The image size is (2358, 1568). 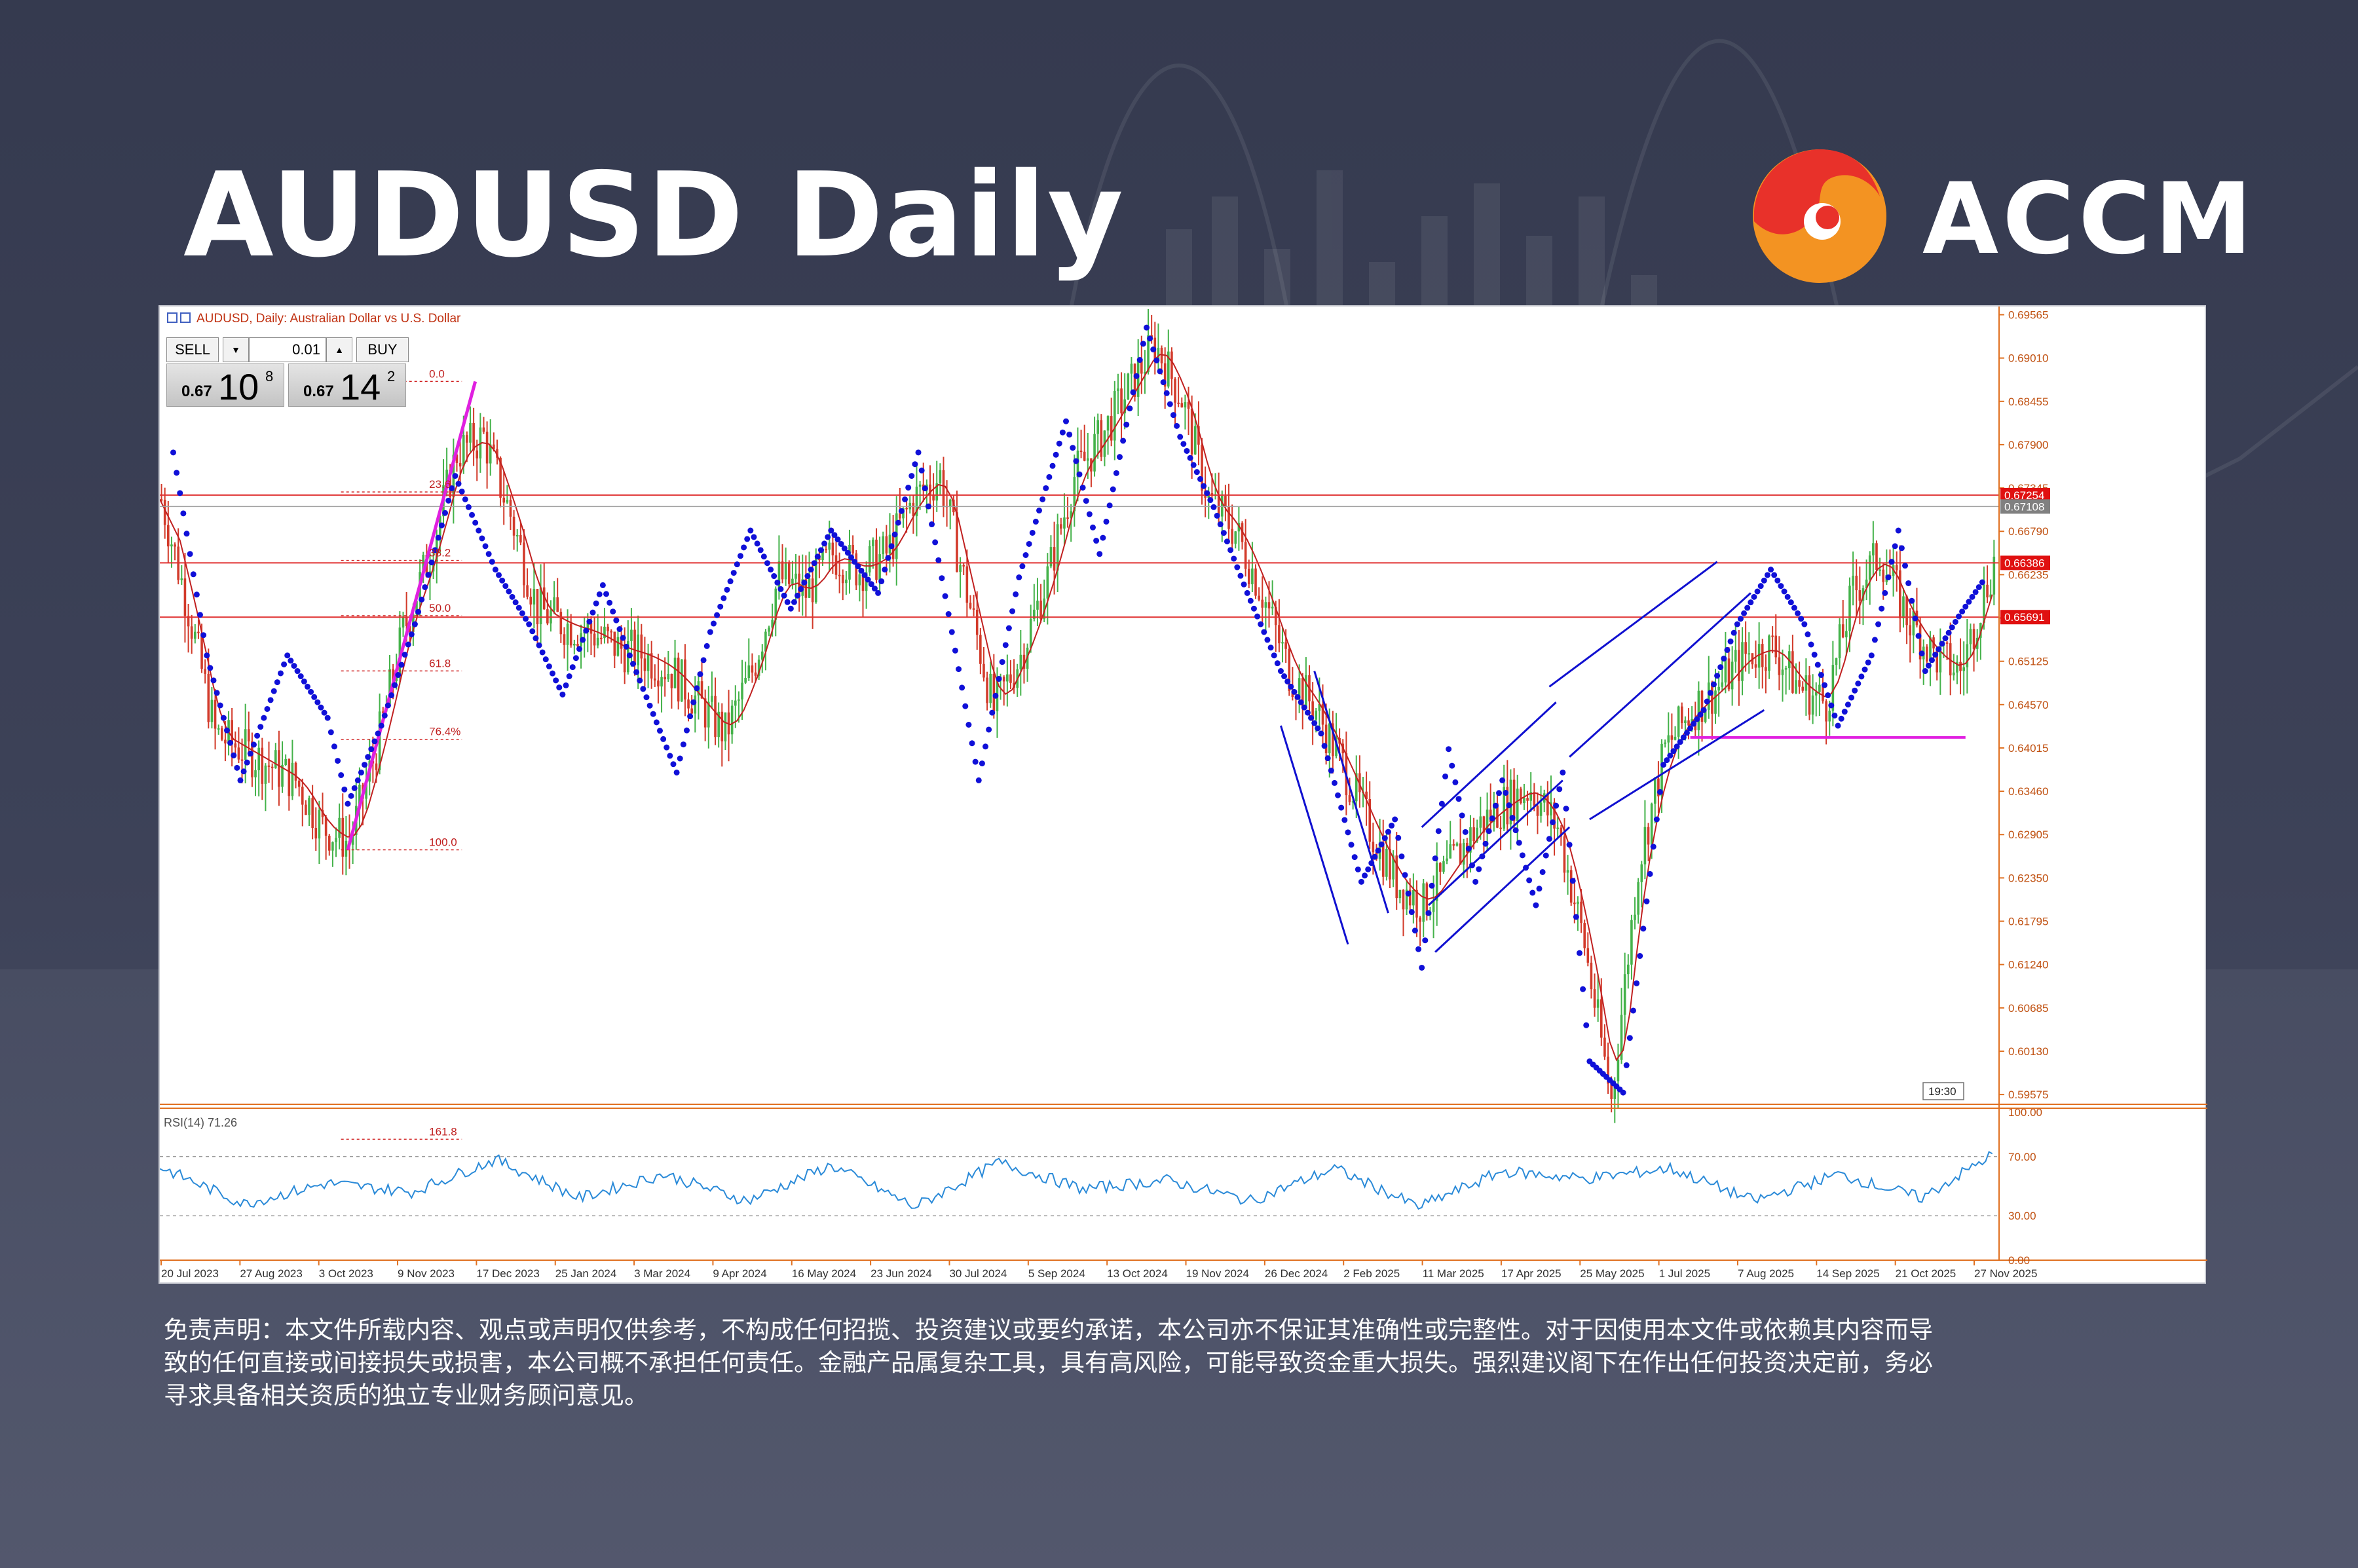 What do you see at coordinates (347, 385) in the screenshot?
I see `buy-quote: 0.67 14 2` at bounding box center [347, 385].